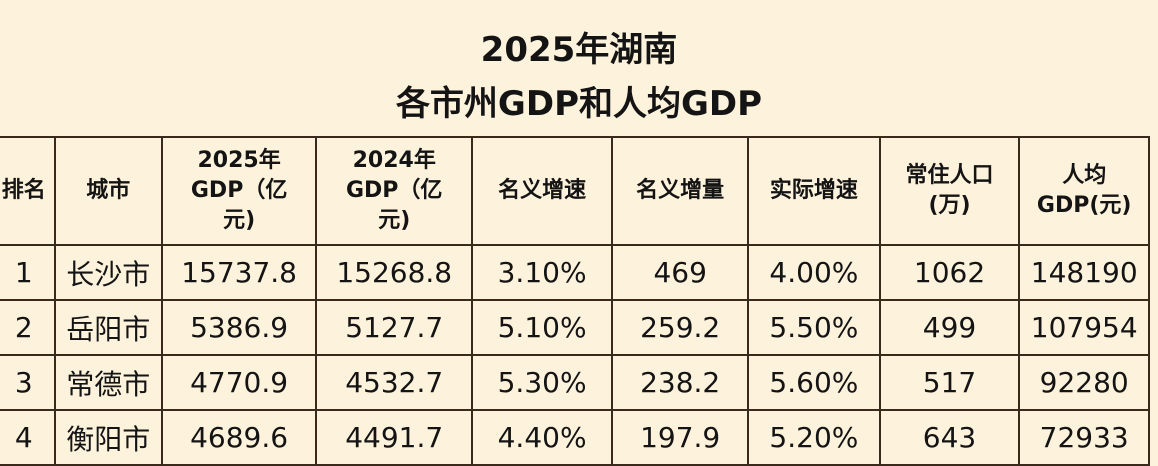 The image size is (1158, 466). I want to click on cell-gdp-2025: 4689.6, so click(239, 437).